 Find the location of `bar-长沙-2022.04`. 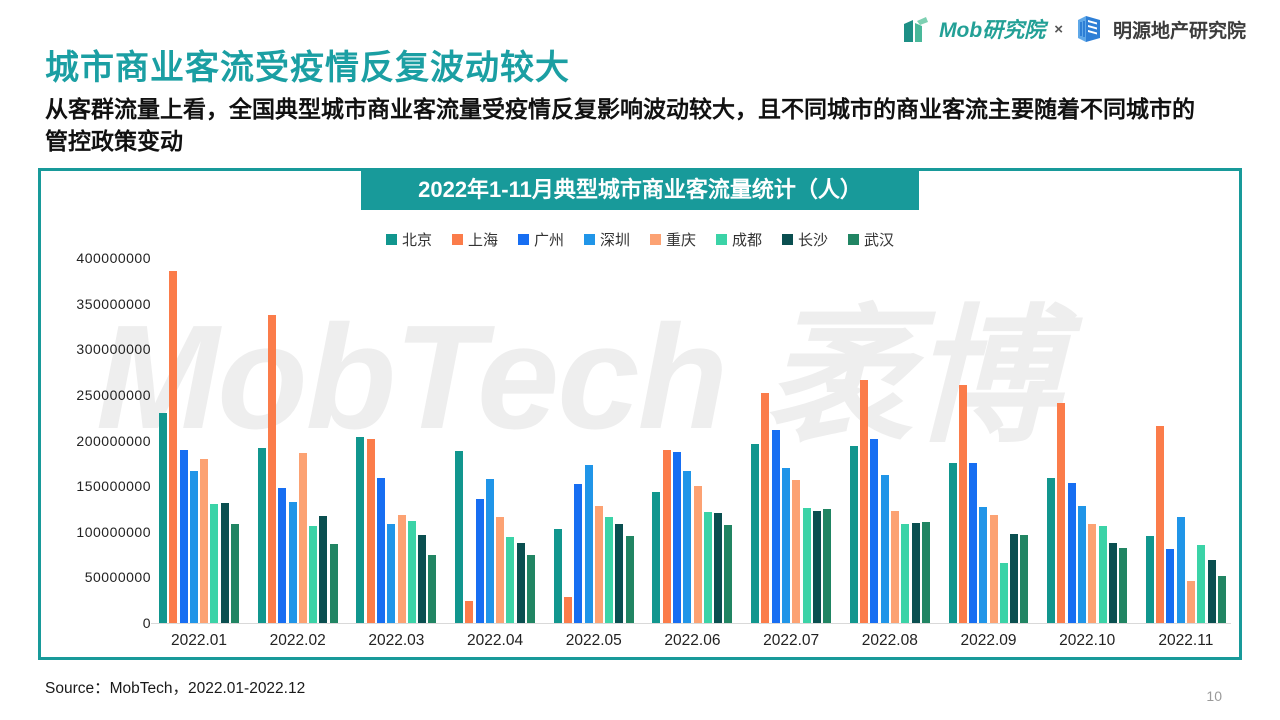

bar-长沙-2022.04 is located at coordinates (520, 583).